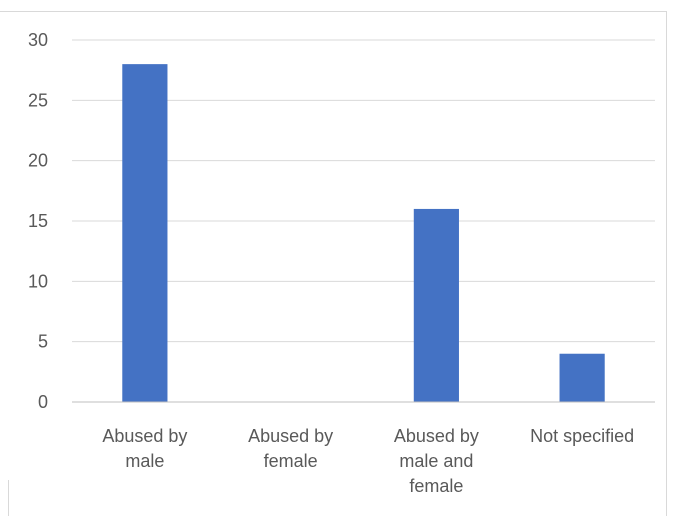 The image size is (678, 516). I want to click on y-tick-label-20: 20, so click(38, 161).